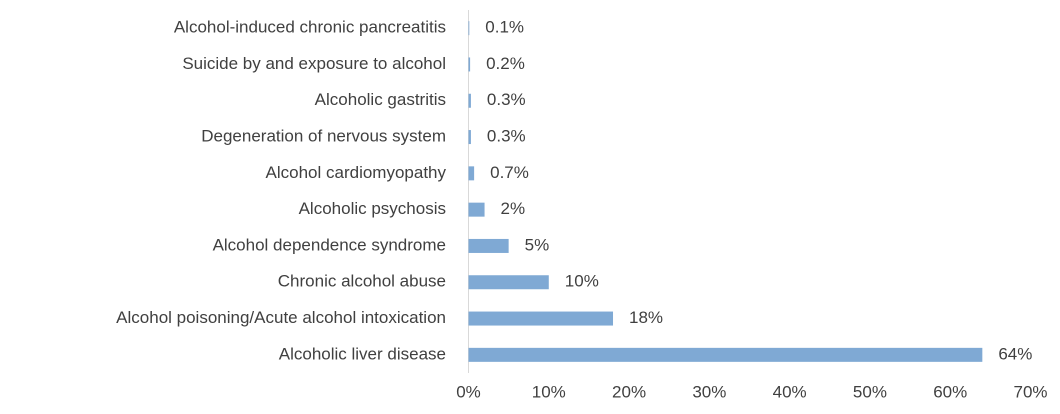  Describe the element at coordinates (790, 391) in the screenshot. I see `x-tick-label: 40%` at that location.